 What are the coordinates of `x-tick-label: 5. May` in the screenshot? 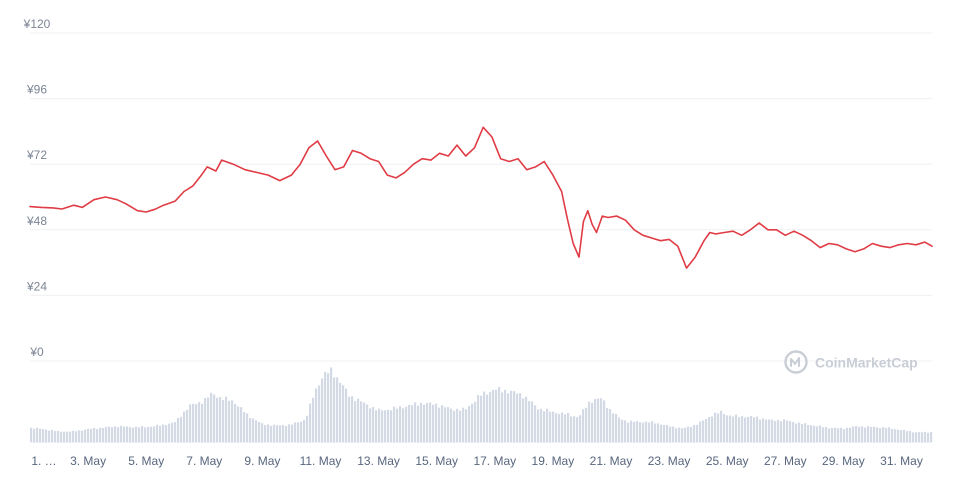 It's located at (146, 461).